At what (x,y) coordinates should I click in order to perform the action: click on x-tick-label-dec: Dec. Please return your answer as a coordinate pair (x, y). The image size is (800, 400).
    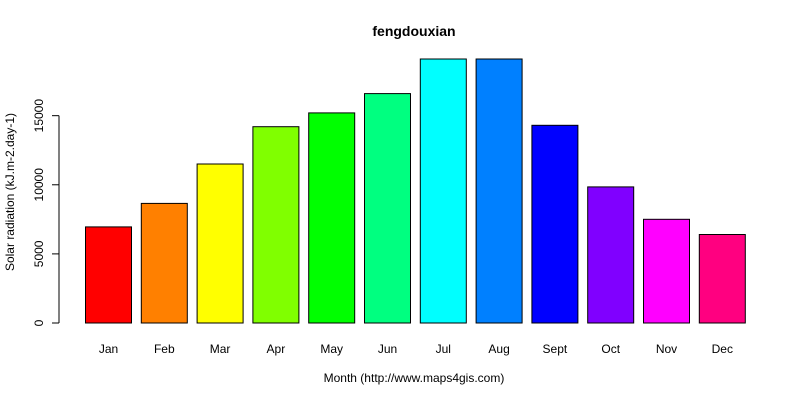
    Looking at the image, I should click on (722, 349).